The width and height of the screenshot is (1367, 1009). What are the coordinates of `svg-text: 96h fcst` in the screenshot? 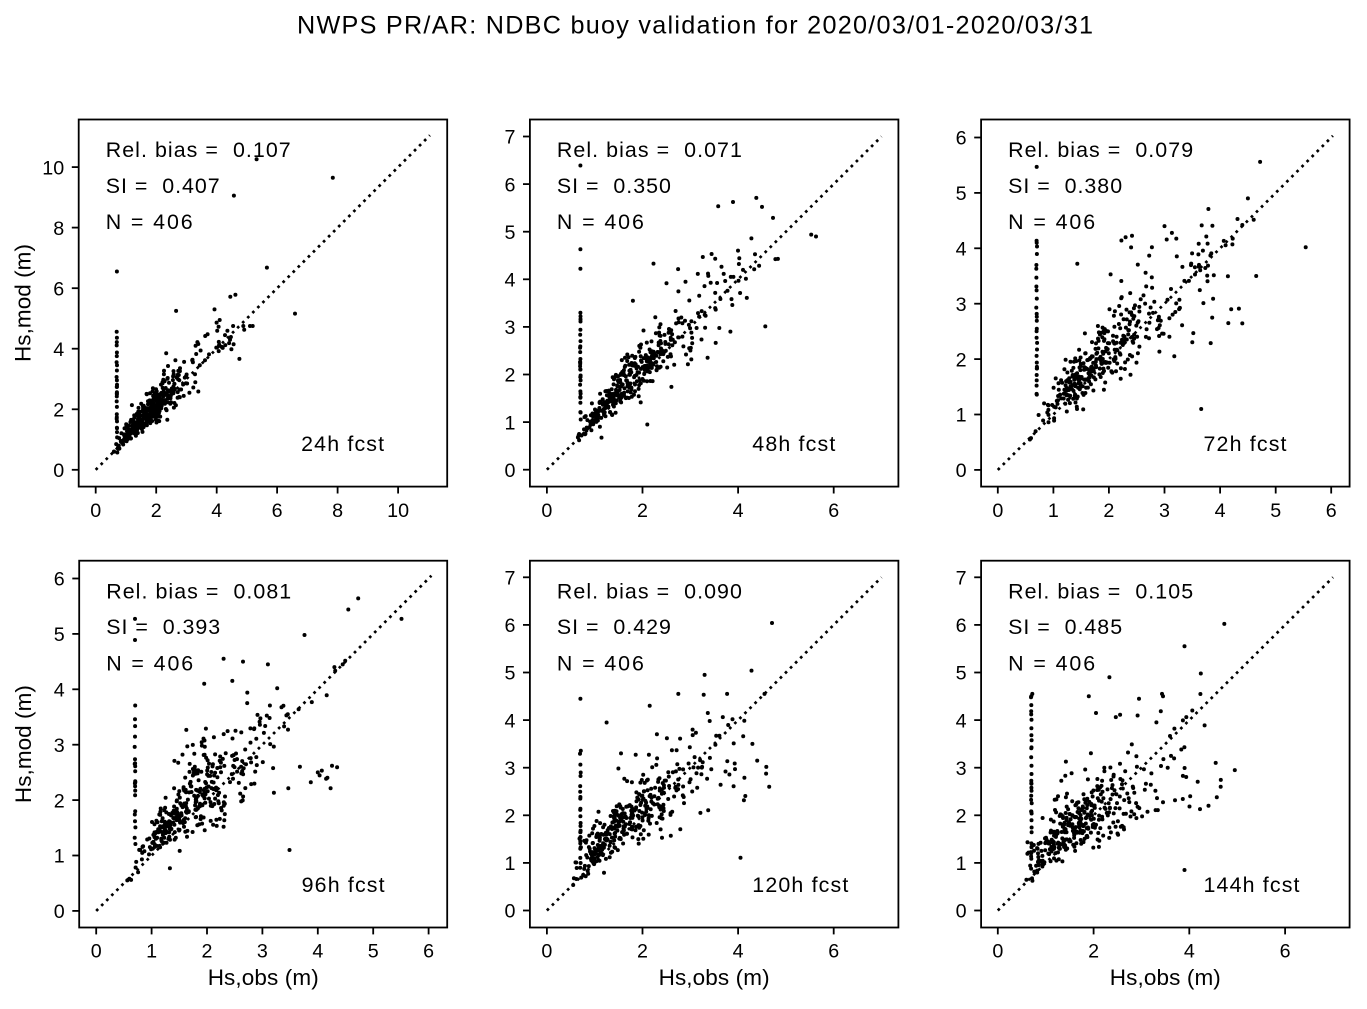 It's located at (343, 885).